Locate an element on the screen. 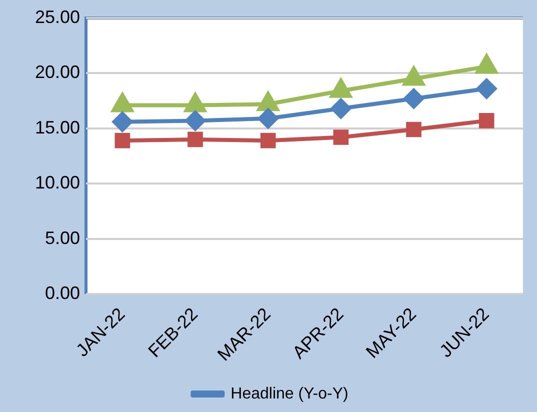  y-tick-label: 5.00 is located at coordinates (62, 238).